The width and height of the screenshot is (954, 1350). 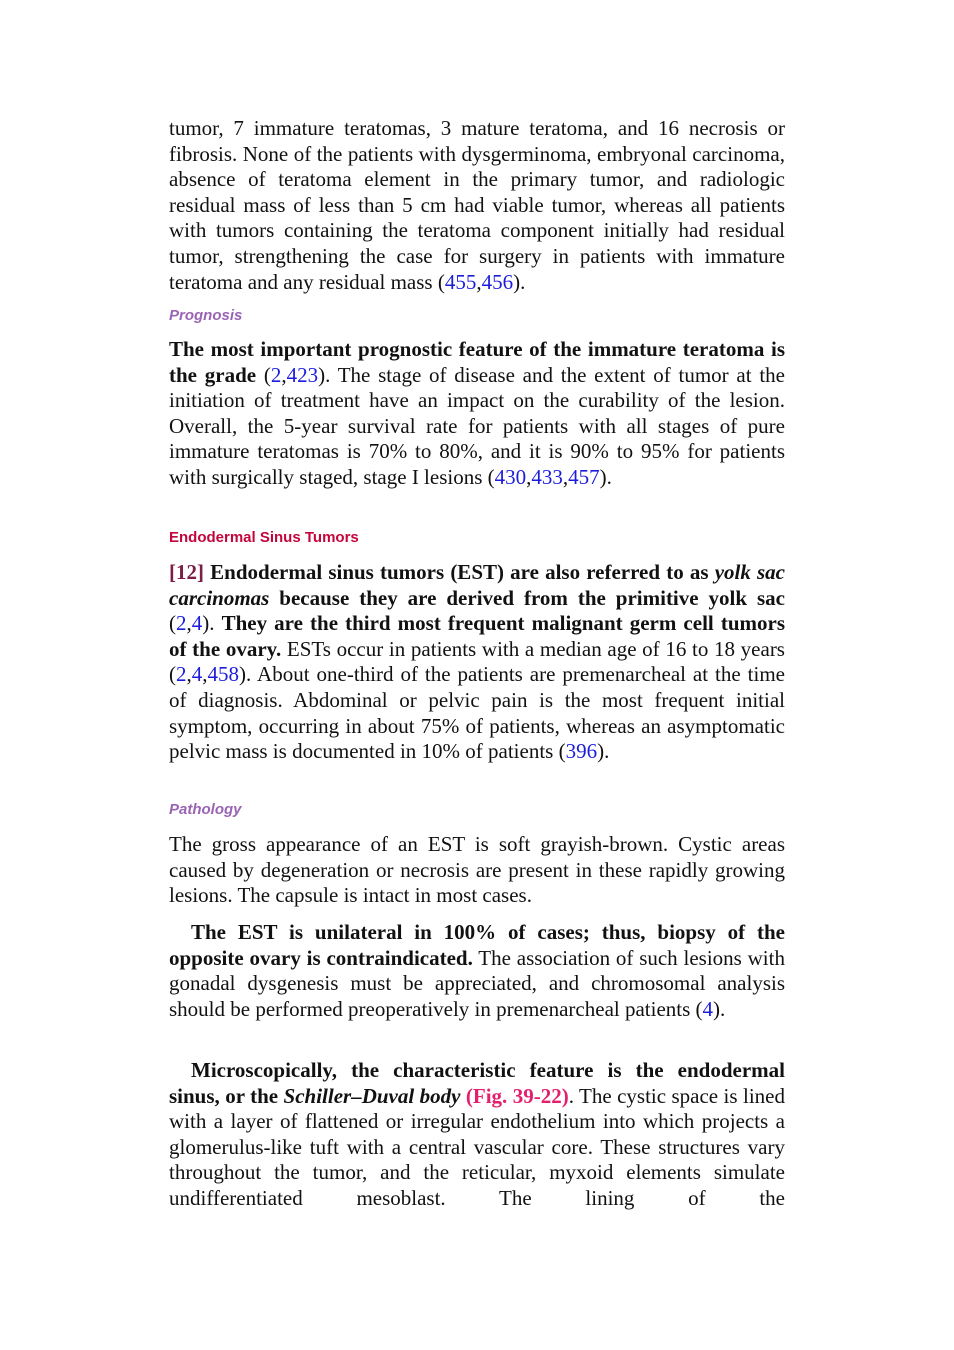 I want to click on bold-italic-text: Schiller–Duval body, so click(x=372, y=1095).